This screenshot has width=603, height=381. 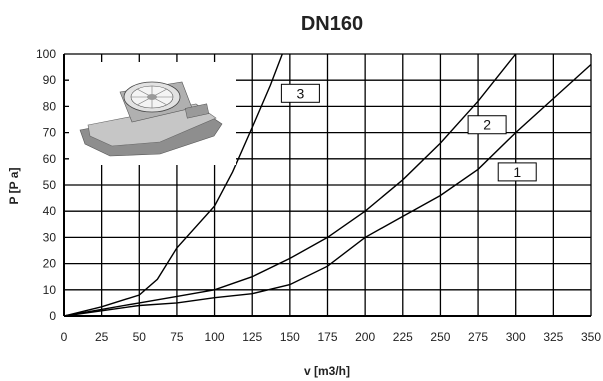 I want to click on y-tick-label: 70, so click(x=50, y=133).